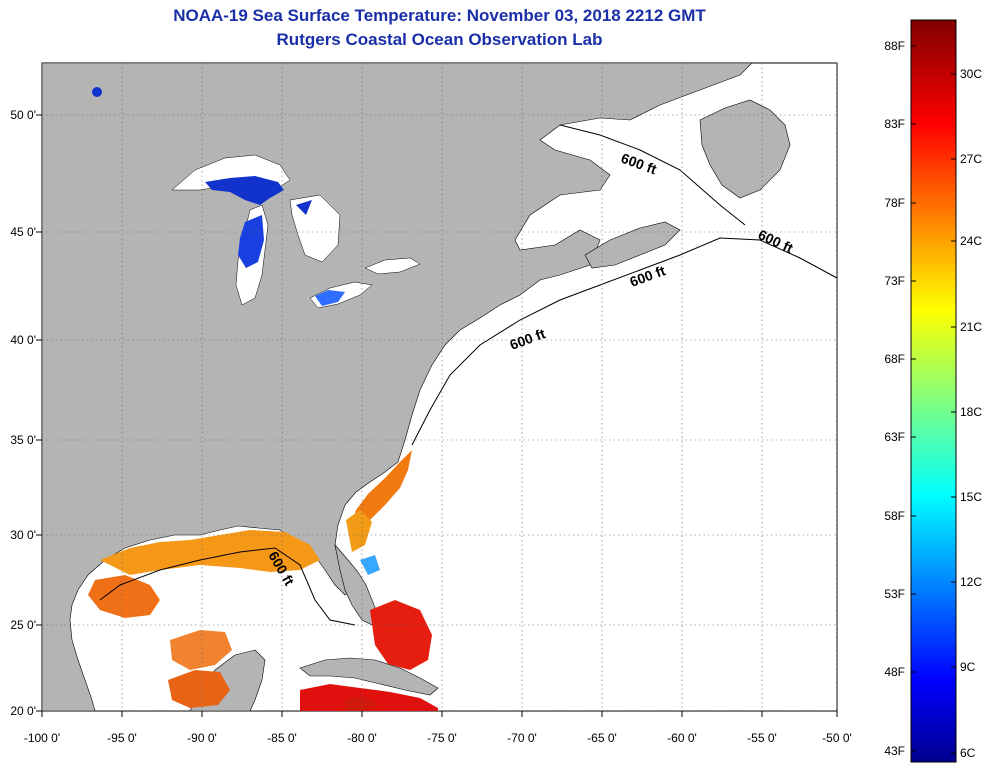 This screenshot has height=770, width=984. I want to click on lon-tick-label: -50 0', so click(837, 738).